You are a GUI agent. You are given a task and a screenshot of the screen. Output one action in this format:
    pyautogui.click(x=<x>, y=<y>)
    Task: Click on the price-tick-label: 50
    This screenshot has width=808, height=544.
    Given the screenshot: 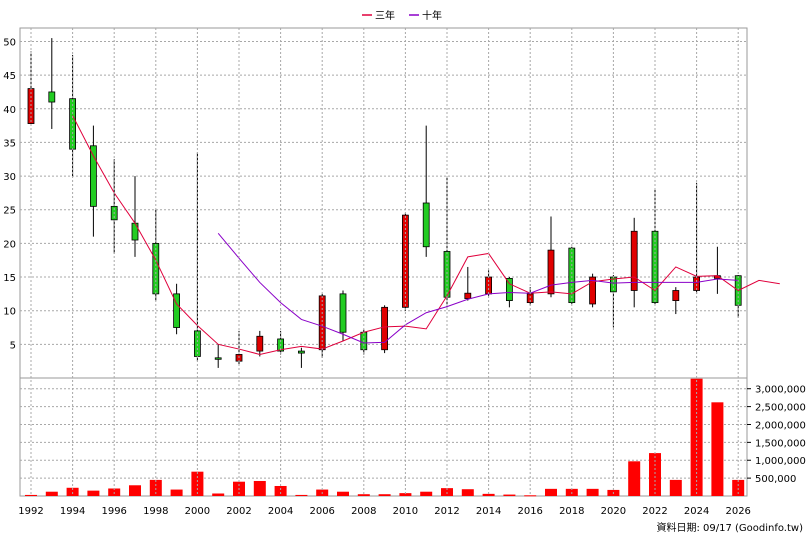 What is the action you would take?
    pyautogui.click(x=9, y=42)
    